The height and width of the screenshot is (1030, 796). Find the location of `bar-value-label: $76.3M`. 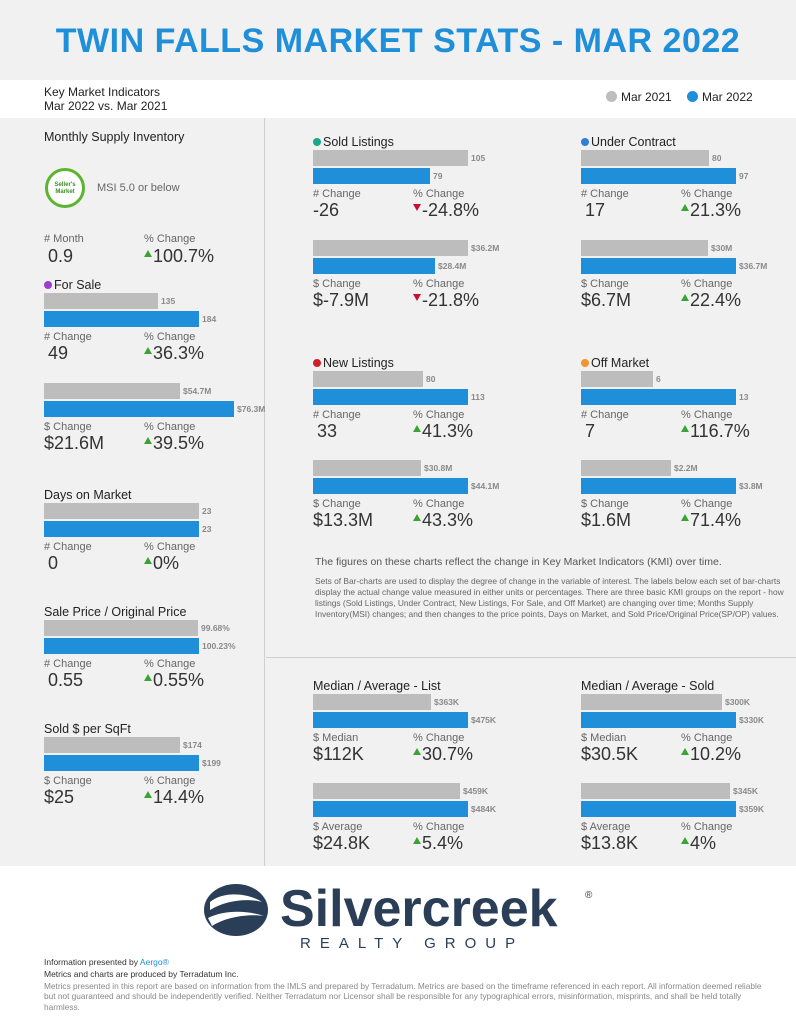

bar-value-label: $76.3M is located at coordinates (251, 409).